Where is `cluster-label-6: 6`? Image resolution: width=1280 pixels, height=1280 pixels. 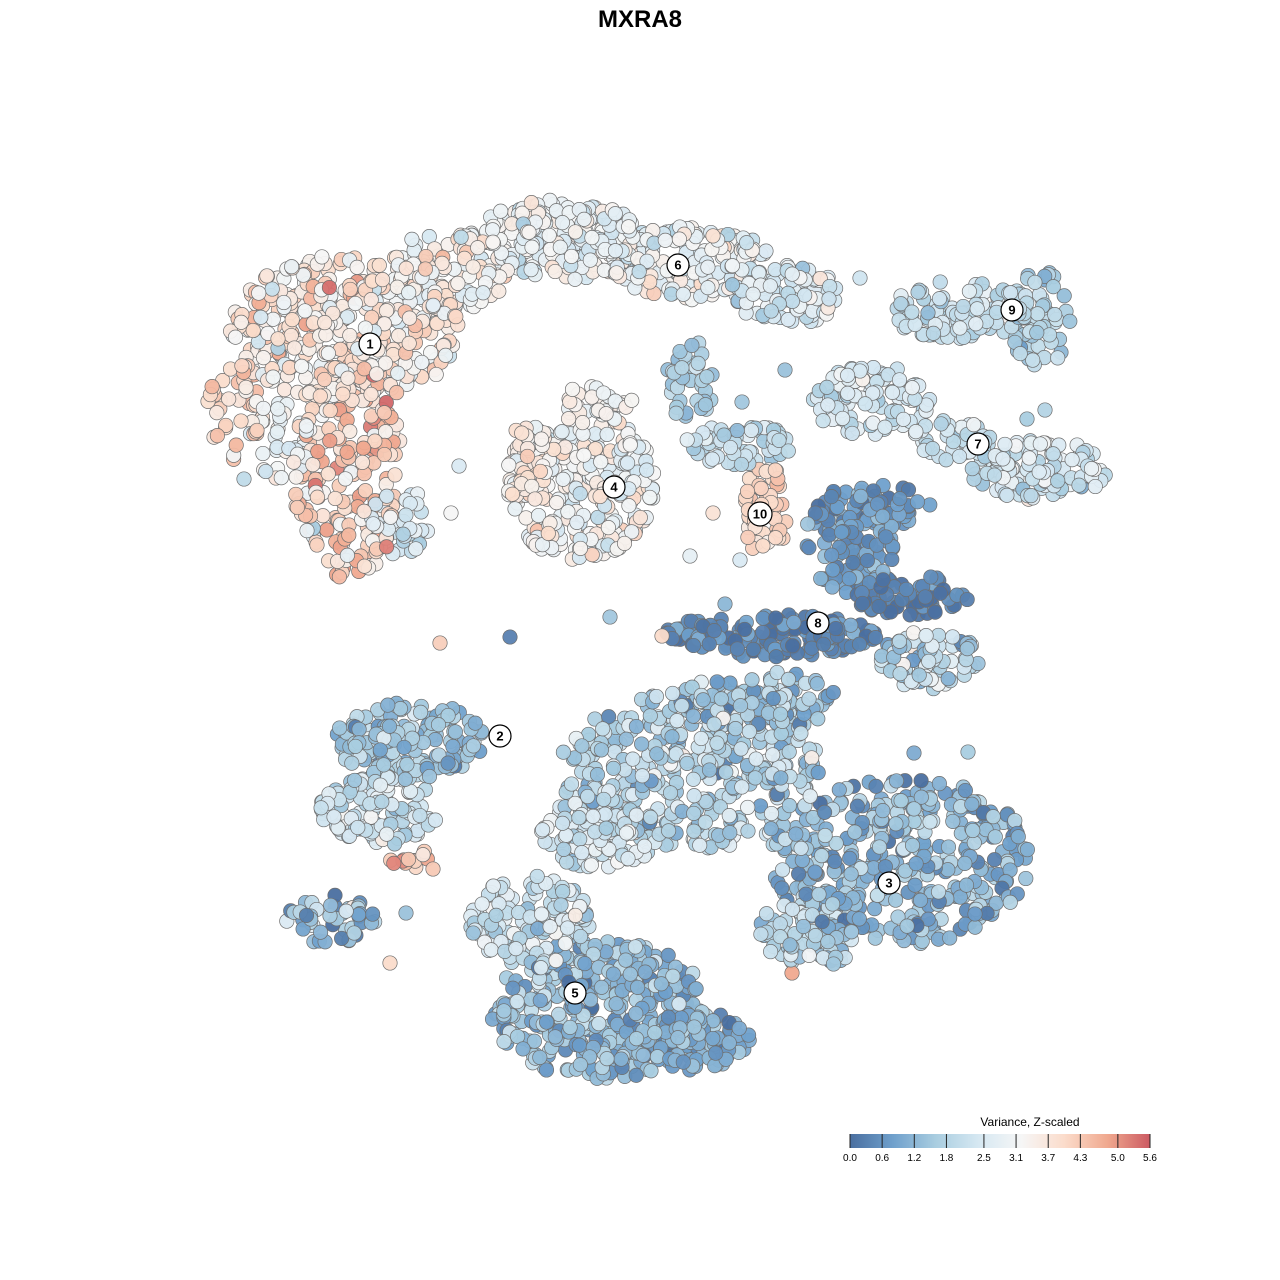 cluster-label-6: 6 is located at coordinates (678, 265).